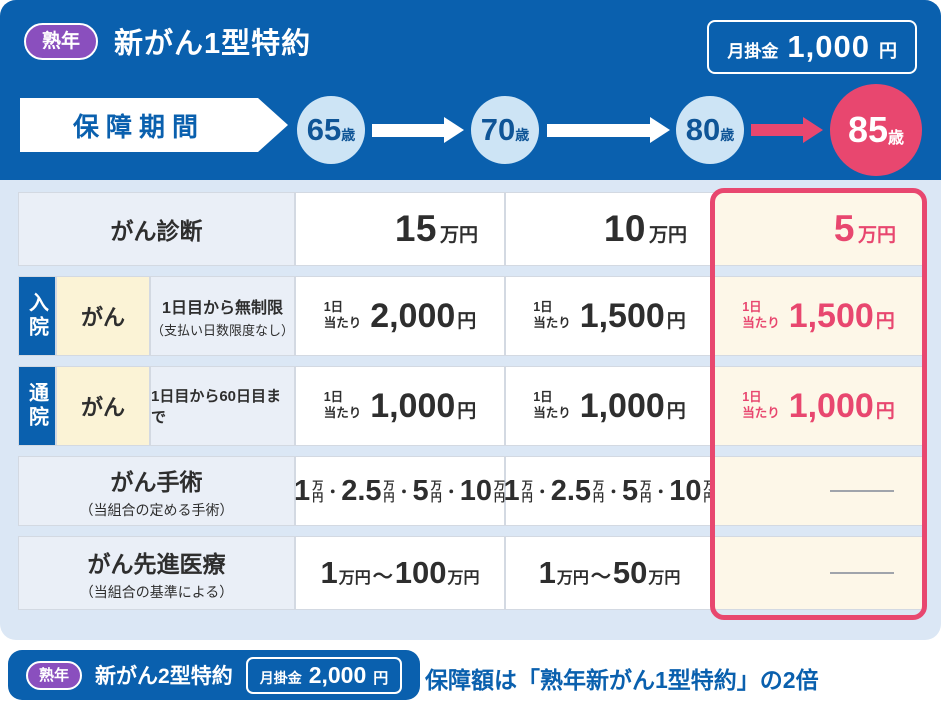  Describe the element at coordinates (337, 674) in the screenshot. I see `premium-value: 2,000` at that location.